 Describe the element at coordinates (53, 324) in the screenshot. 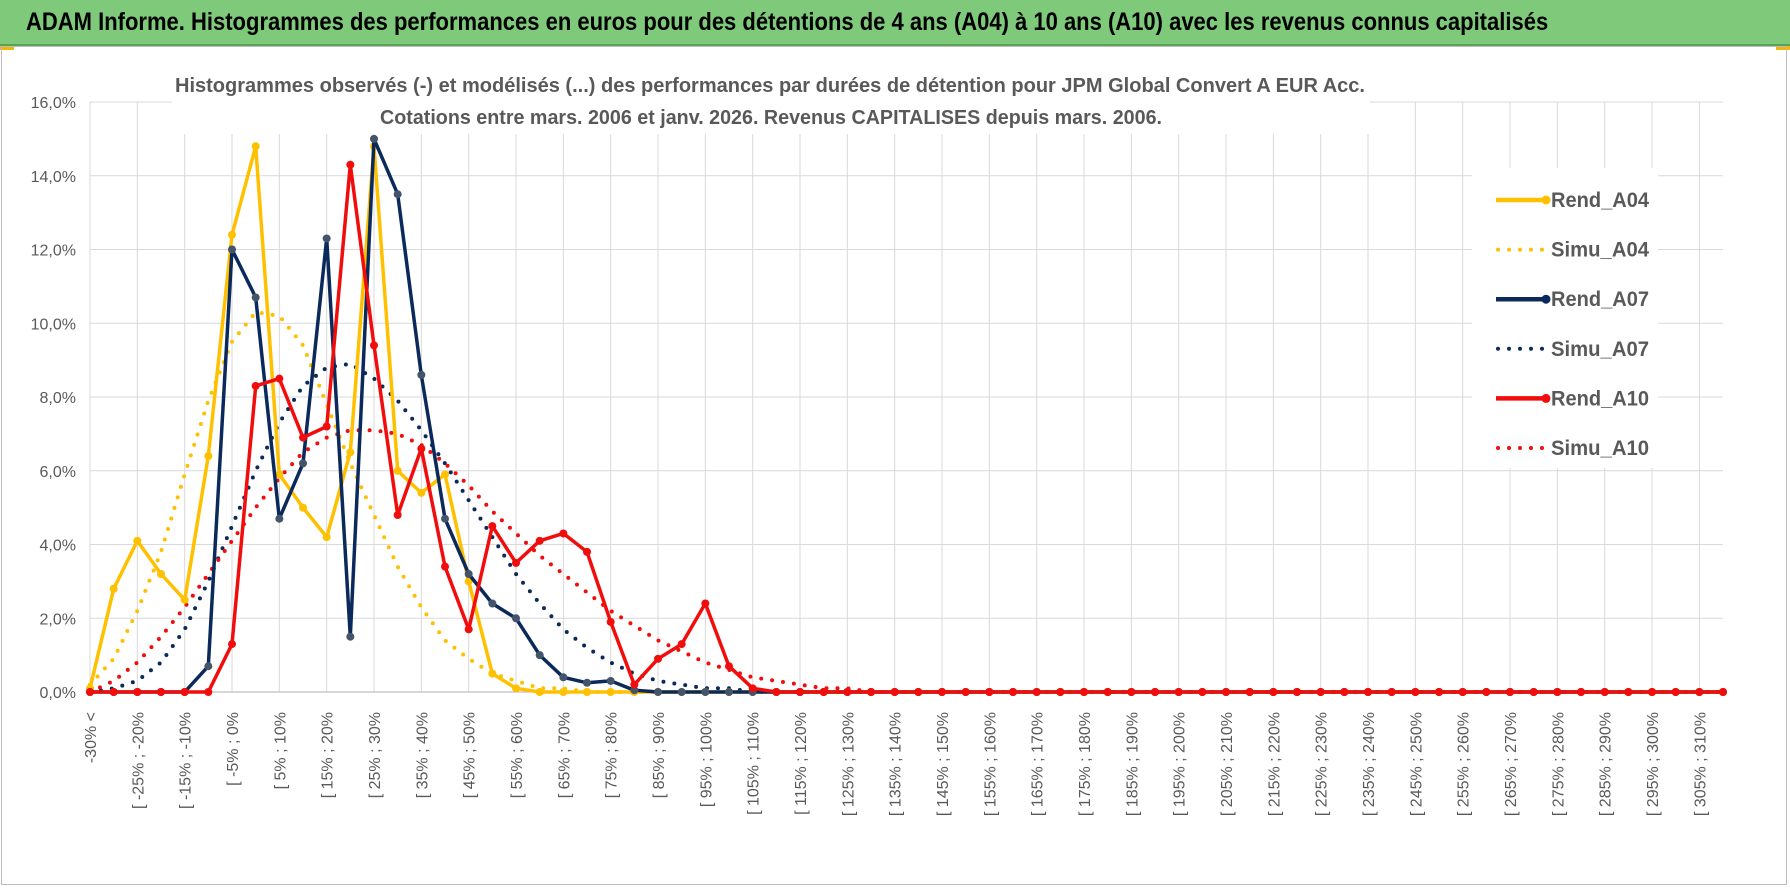

I see `y-tick-label: 10,0%` at that location.